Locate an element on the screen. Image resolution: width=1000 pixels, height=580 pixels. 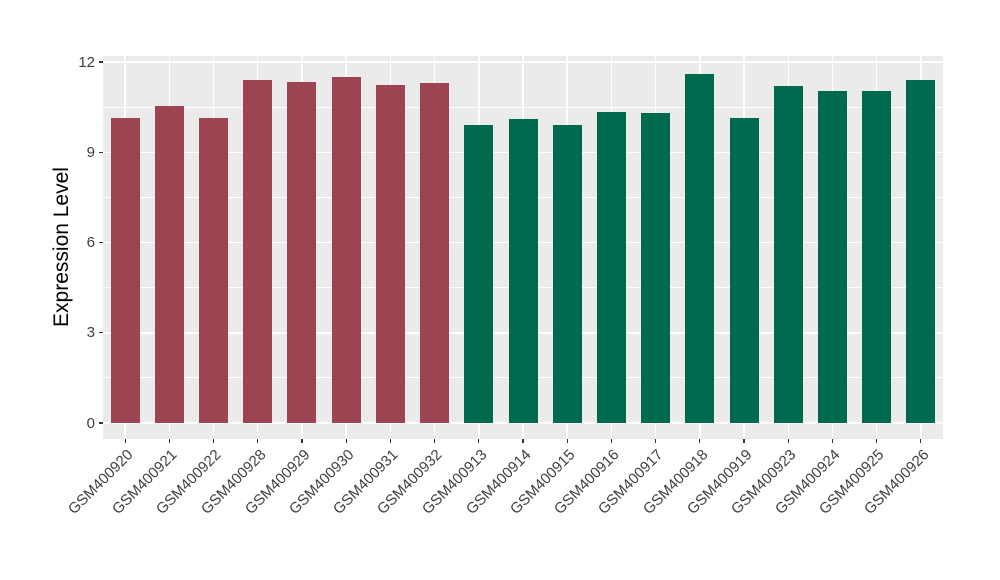
bar-GSM400919 is located at coordinates (744, 270).